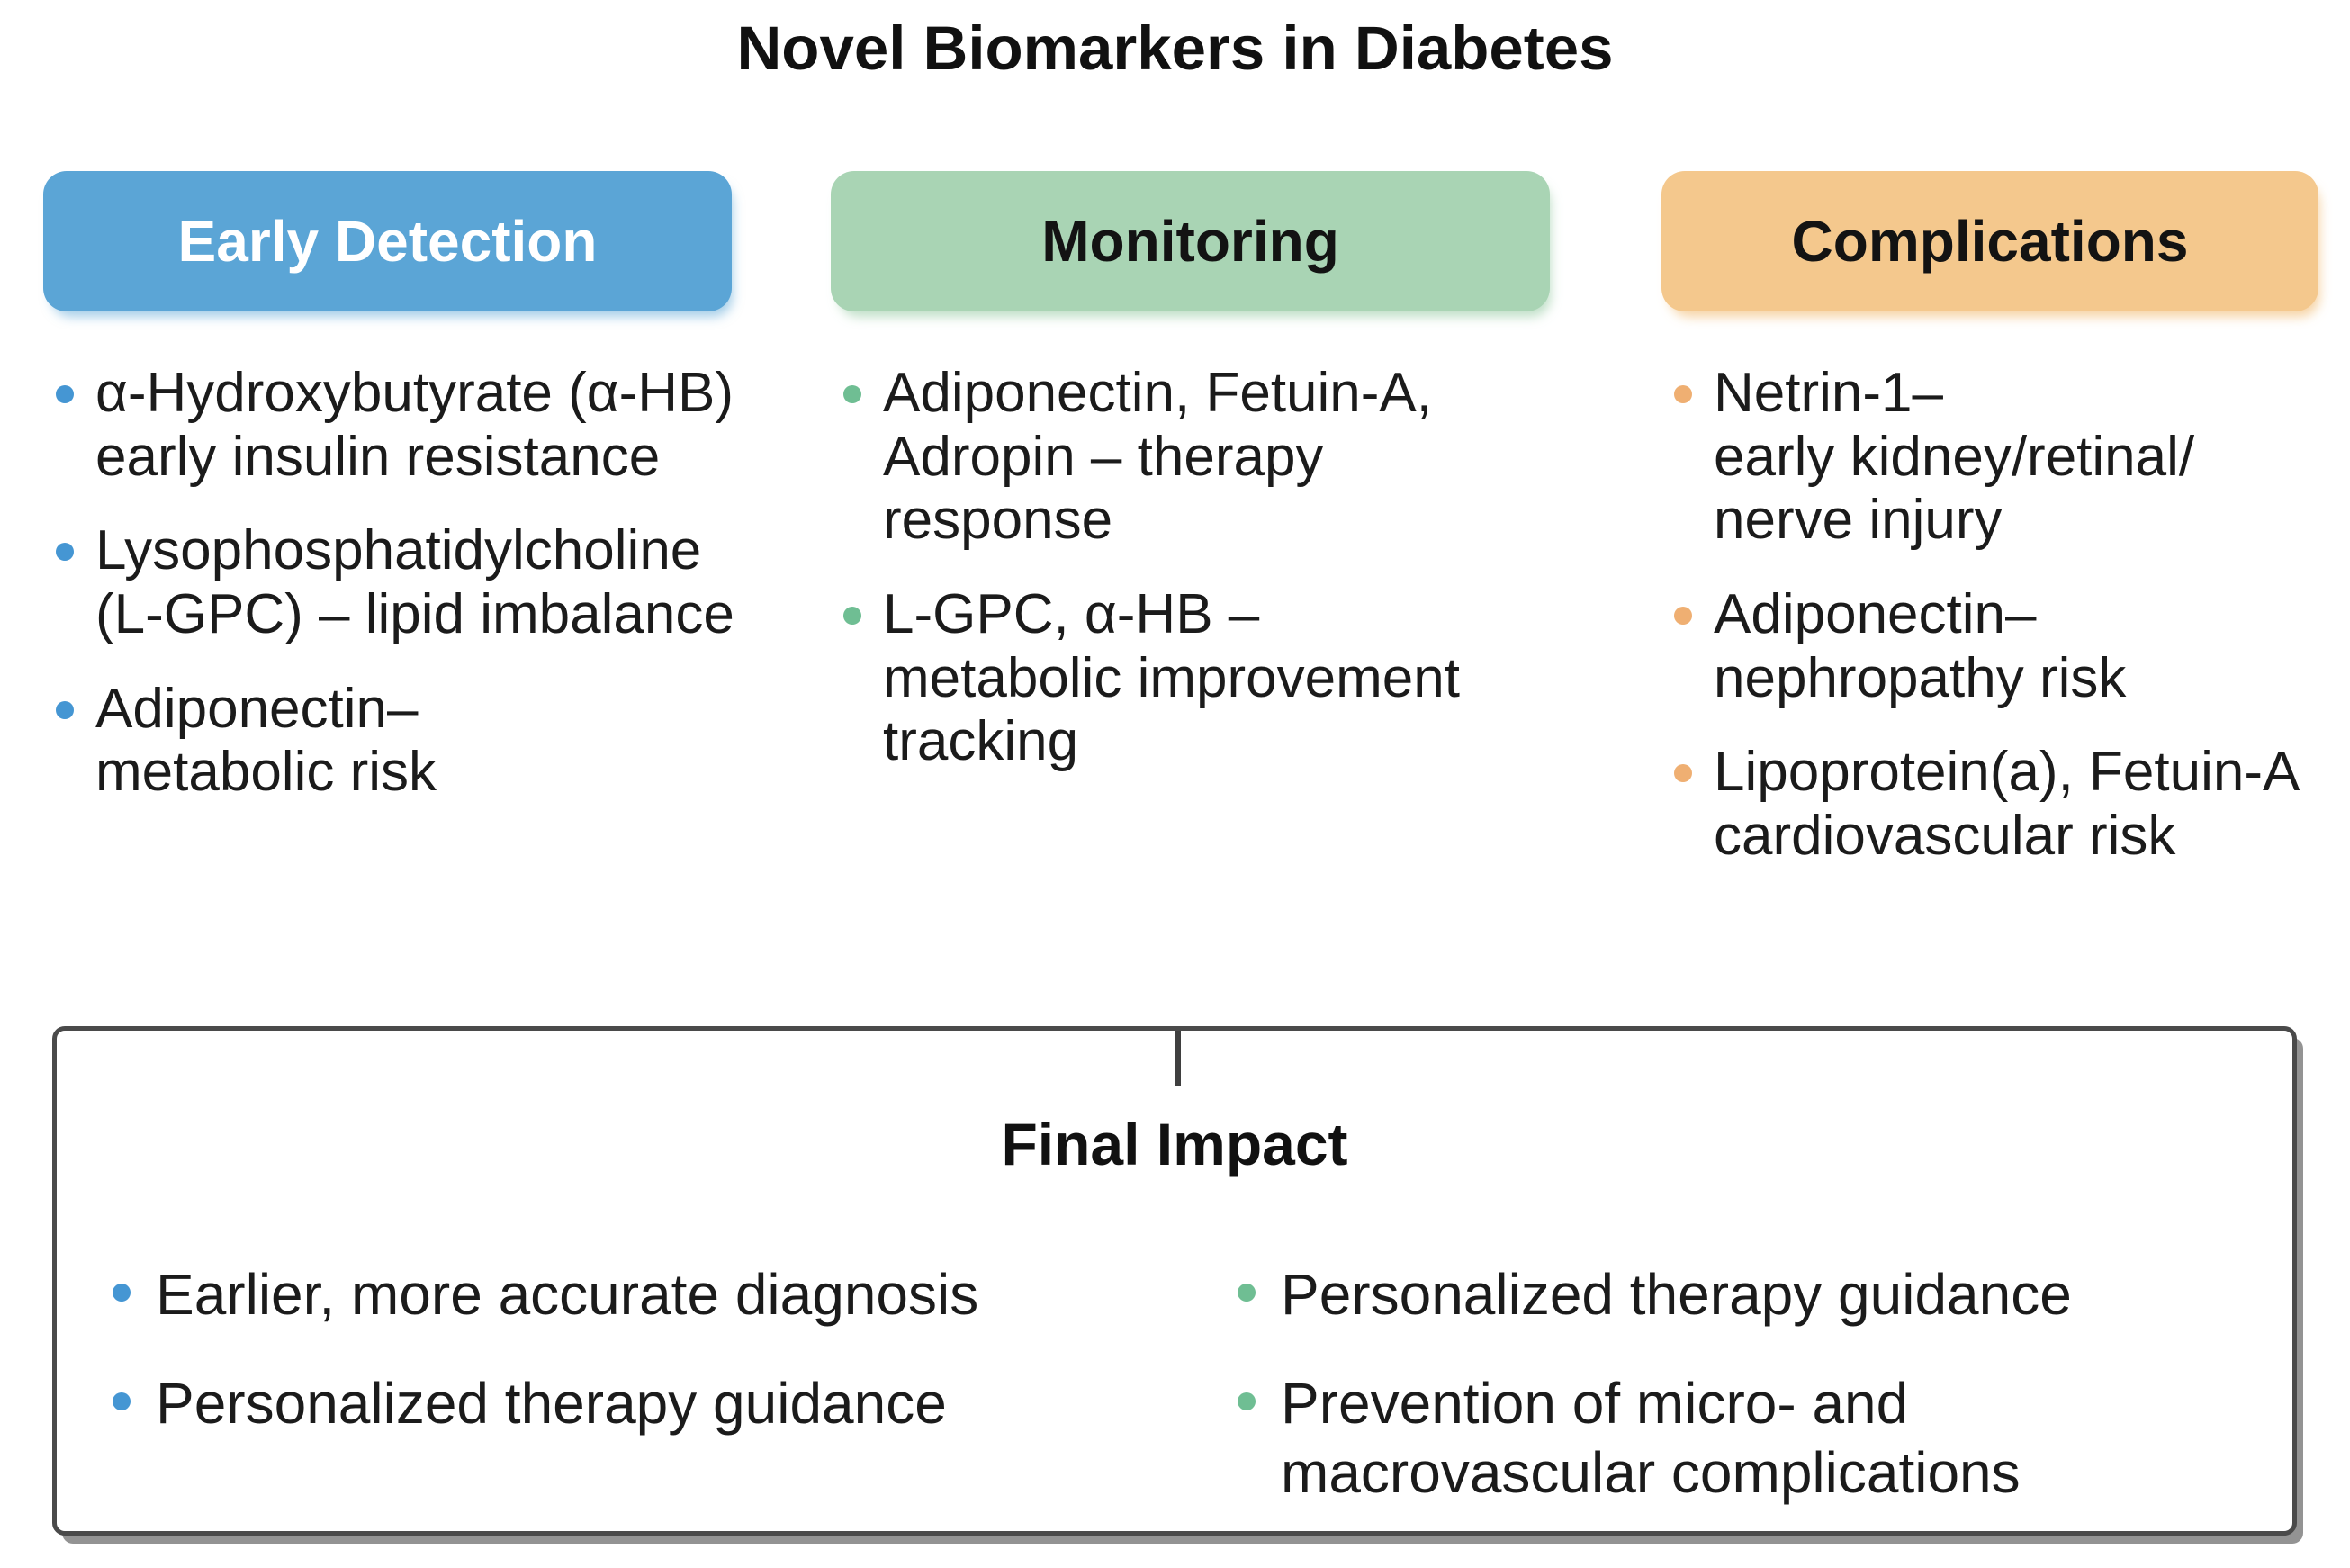  What do you see at coordinates (1175, 49) in the screenshot?
I see `figure-title: Novel Biomarkers in Diabetes` at bounding box center [1175, 49].